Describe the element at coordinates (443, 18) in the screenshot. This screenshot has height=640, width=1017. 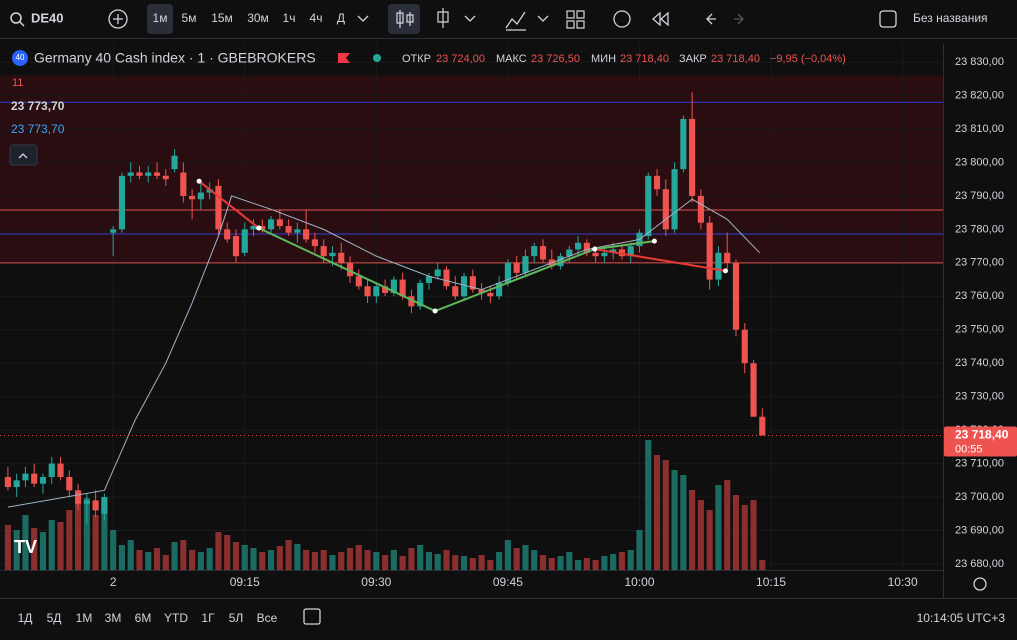
I see `bars-icon` at that location.